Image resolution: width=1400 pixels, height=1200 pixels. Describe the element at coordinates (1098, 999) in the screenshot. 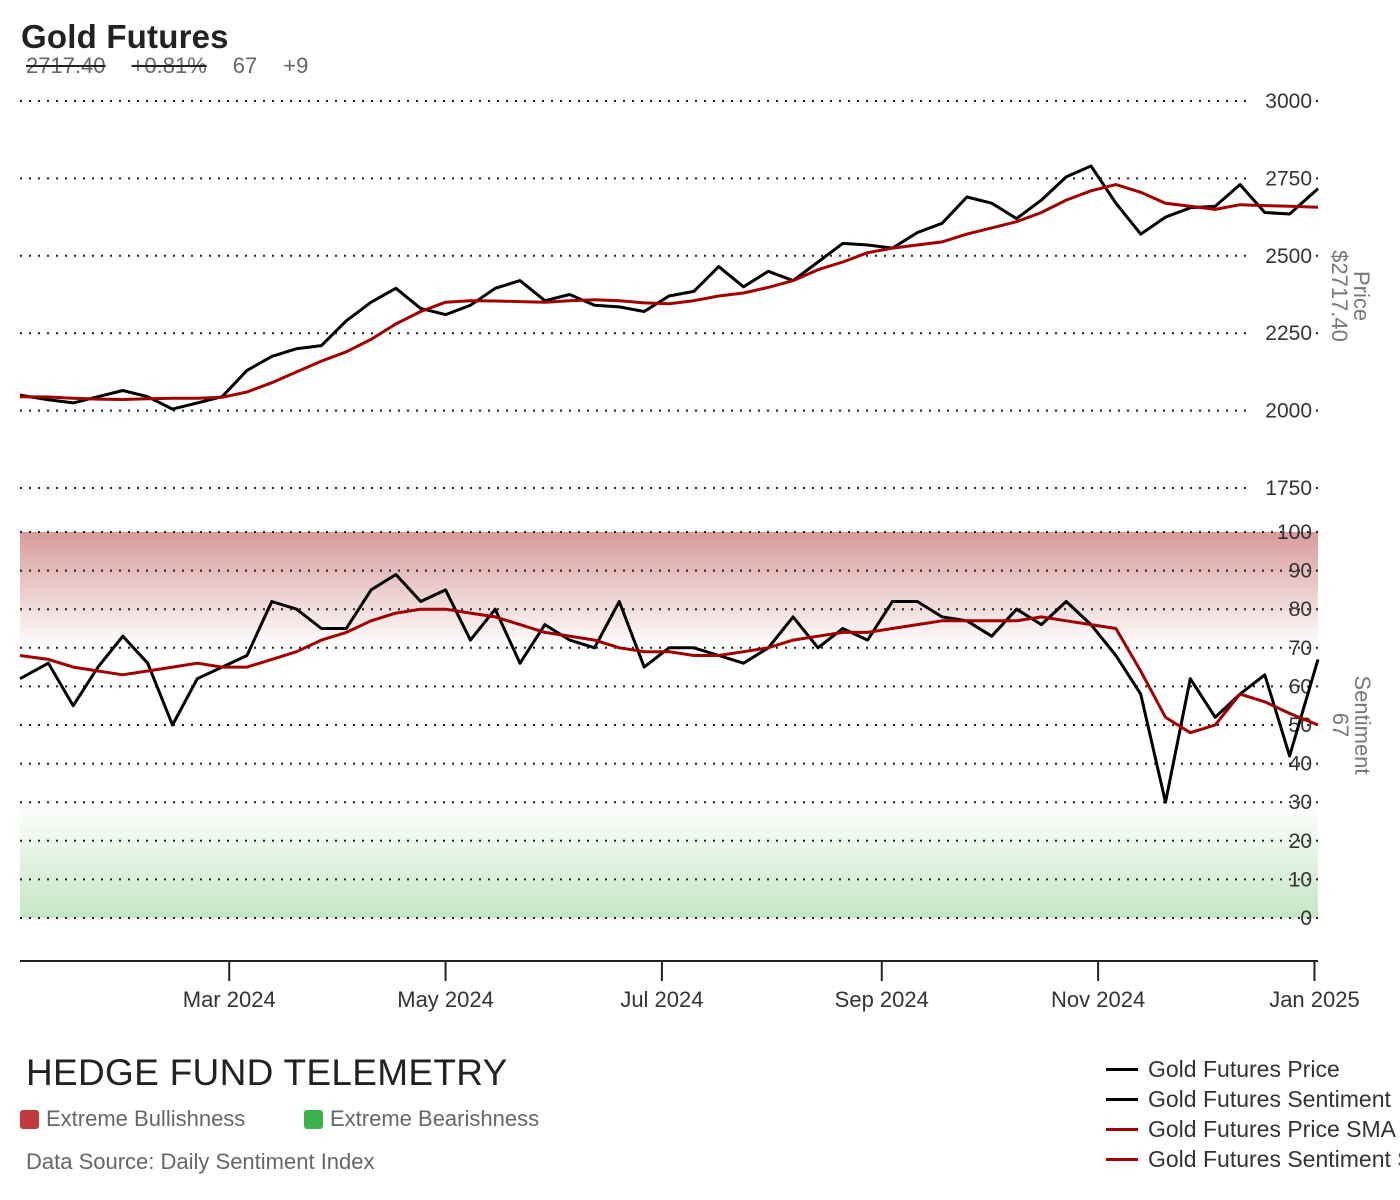

I see `x-tick-label: Nov 2024` at that location.